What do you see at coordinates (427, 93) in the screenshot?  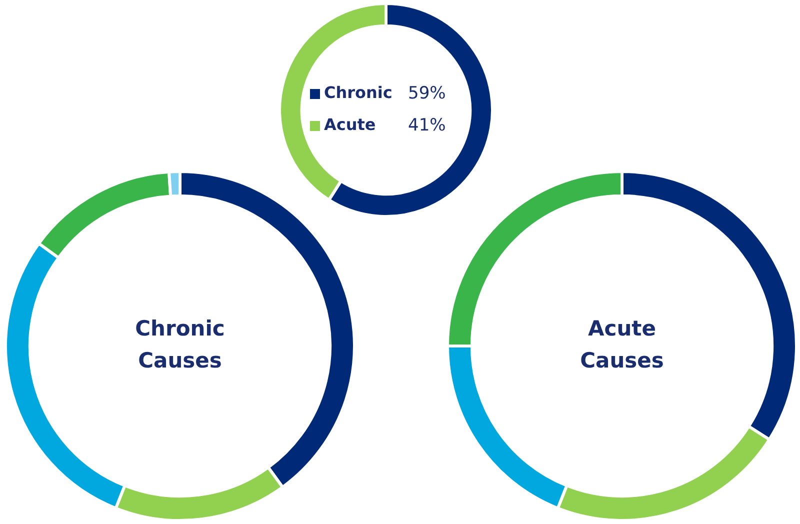 I see `data-label: 59%` at bounding box center [427, 93].